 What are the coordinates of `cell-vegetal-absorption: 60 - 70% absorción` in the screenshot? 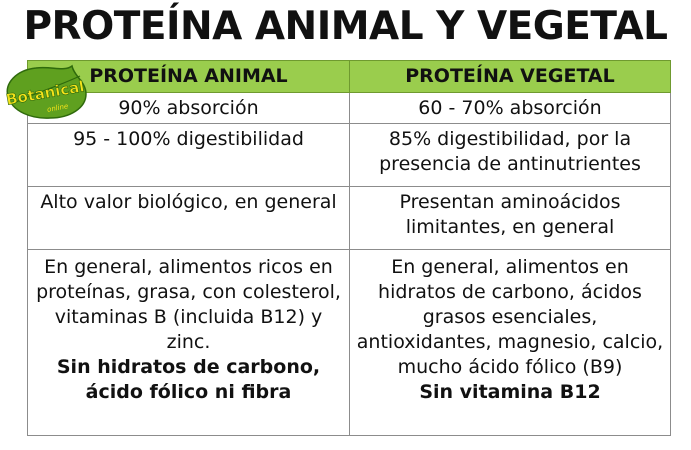 It's located at (510, 108).